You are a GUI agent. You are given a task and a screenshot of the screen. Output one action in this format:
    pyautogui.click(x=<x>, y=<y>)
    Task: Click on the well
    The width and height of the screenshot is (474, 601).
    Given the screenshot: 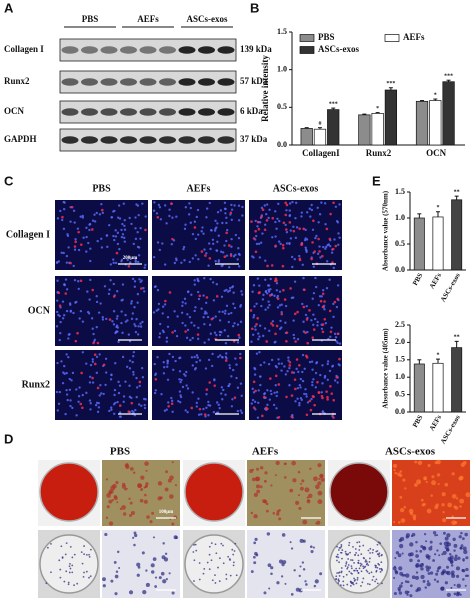 What is the action you would take?
    pyautogui.click(x=359, y=492)
    